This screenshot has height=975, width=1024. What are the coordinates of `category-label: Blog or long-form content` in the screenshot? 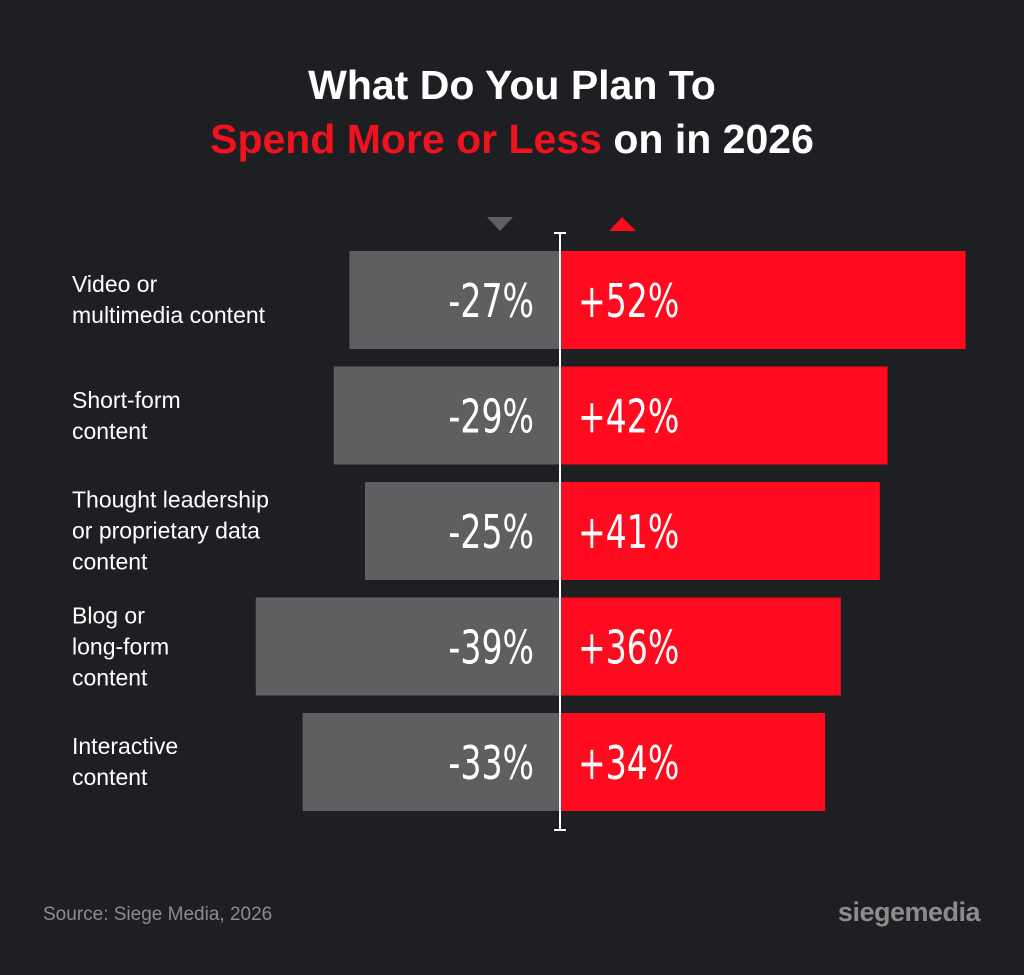 It's located at (121, 646).